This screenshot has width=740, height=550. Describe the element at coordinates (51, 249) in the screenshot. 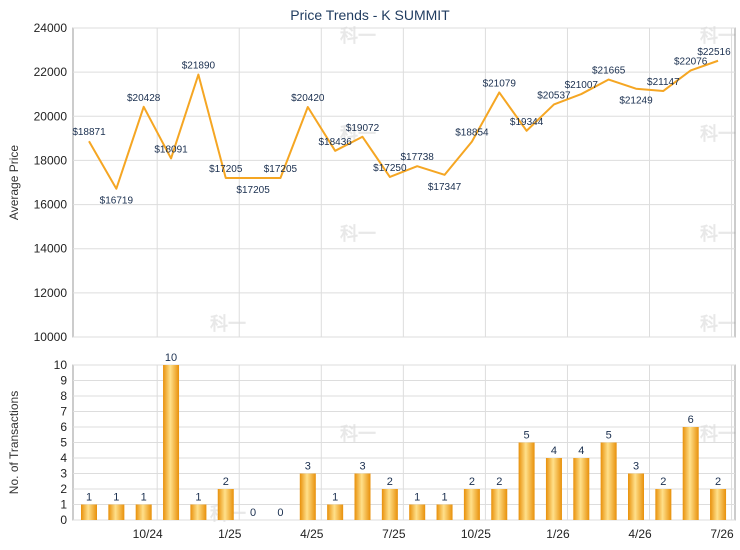

I see `line-y-tick-label: 14000` at that location.